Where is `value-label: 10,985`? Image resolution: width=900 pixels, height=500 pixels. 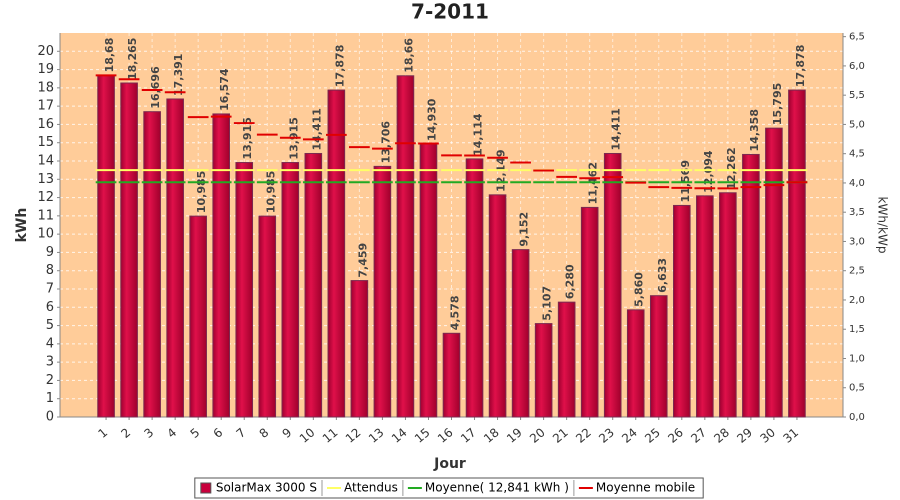
value-label: 10,985 is located at coordinates (201, 192).